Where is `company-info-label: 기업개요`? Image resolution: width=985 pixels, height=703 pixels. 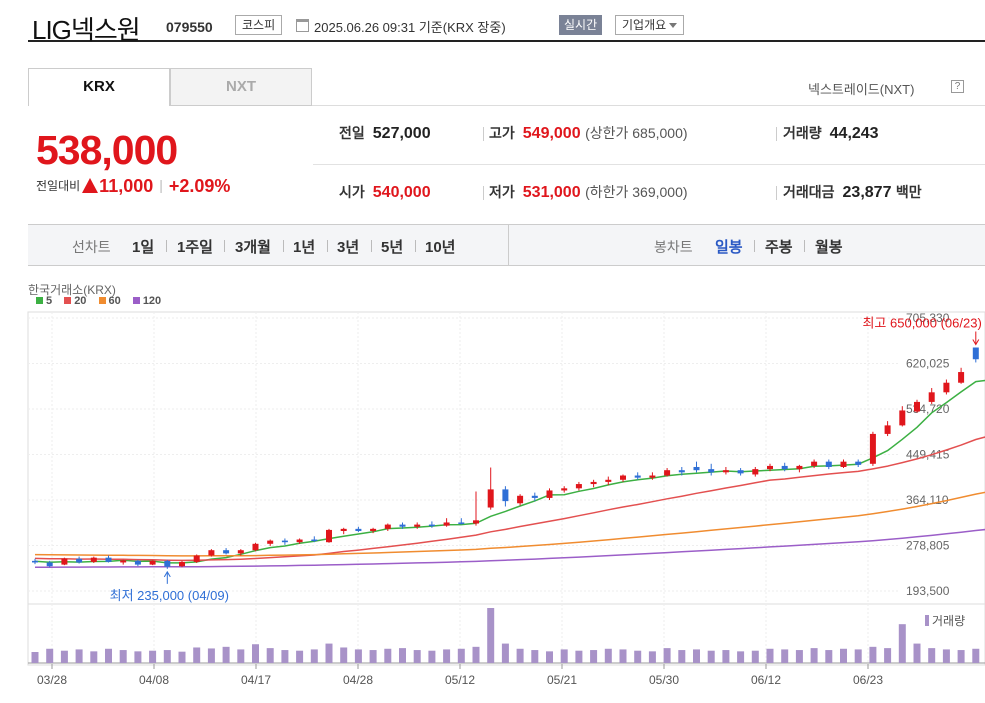
company-info-label: 기업개요 is located at coordinates (644, 25).